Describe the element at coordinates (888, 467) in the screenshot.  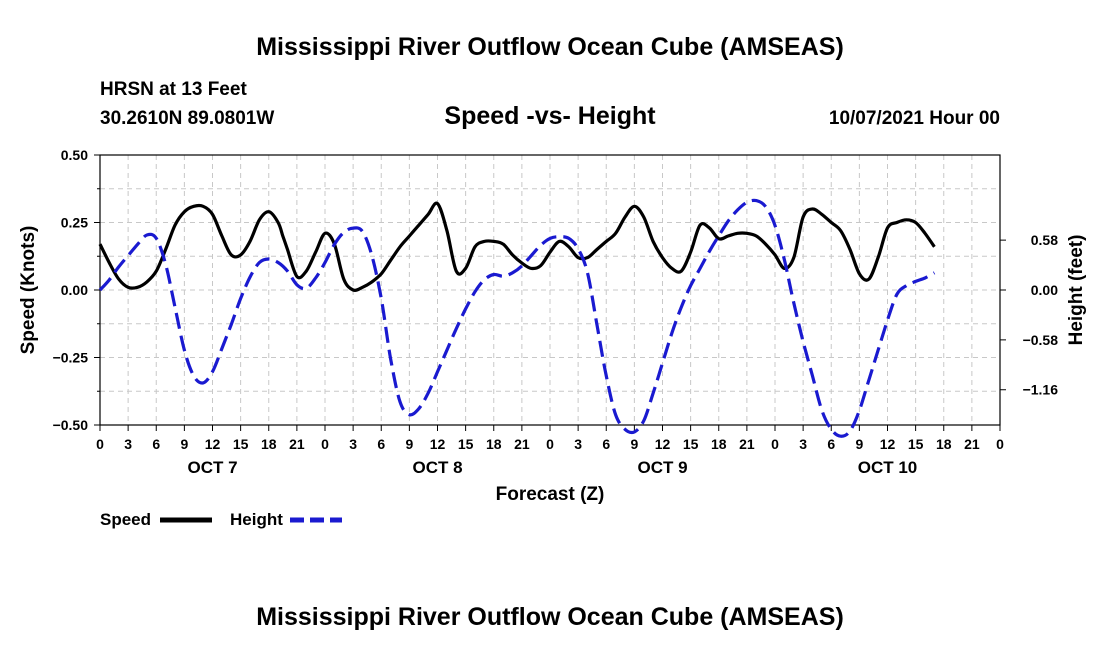
I see `day-label: OCT 10` at that location.